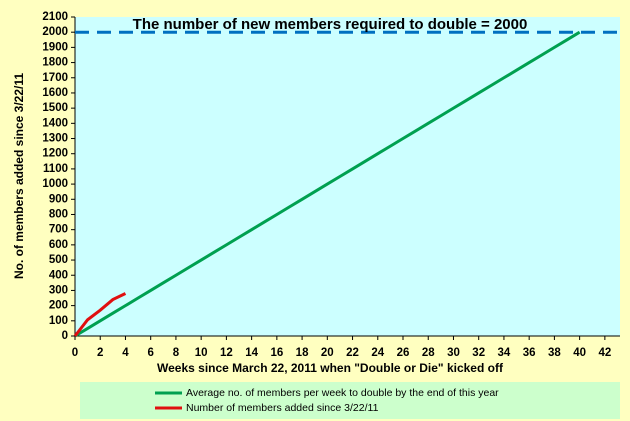  What do you see at coordinates (55, 78) in the screenshot?
I see `y-tick-label: 1700` at bounding box center [55, 78].